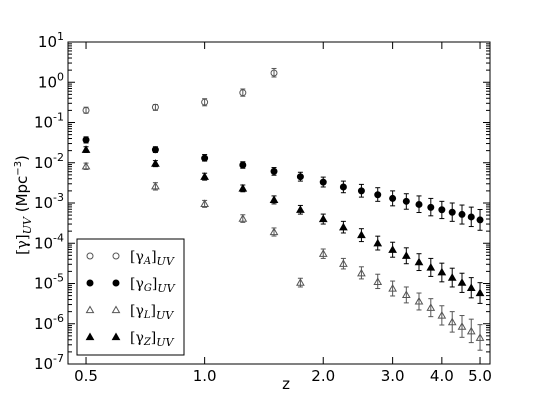 Image resolution: width=545 pixels, height=404 pixels. What do you see at coordinates (152, 312) in the screenshot?
I see `legend-label: [γL]UV` at bounding box center [152, 312].